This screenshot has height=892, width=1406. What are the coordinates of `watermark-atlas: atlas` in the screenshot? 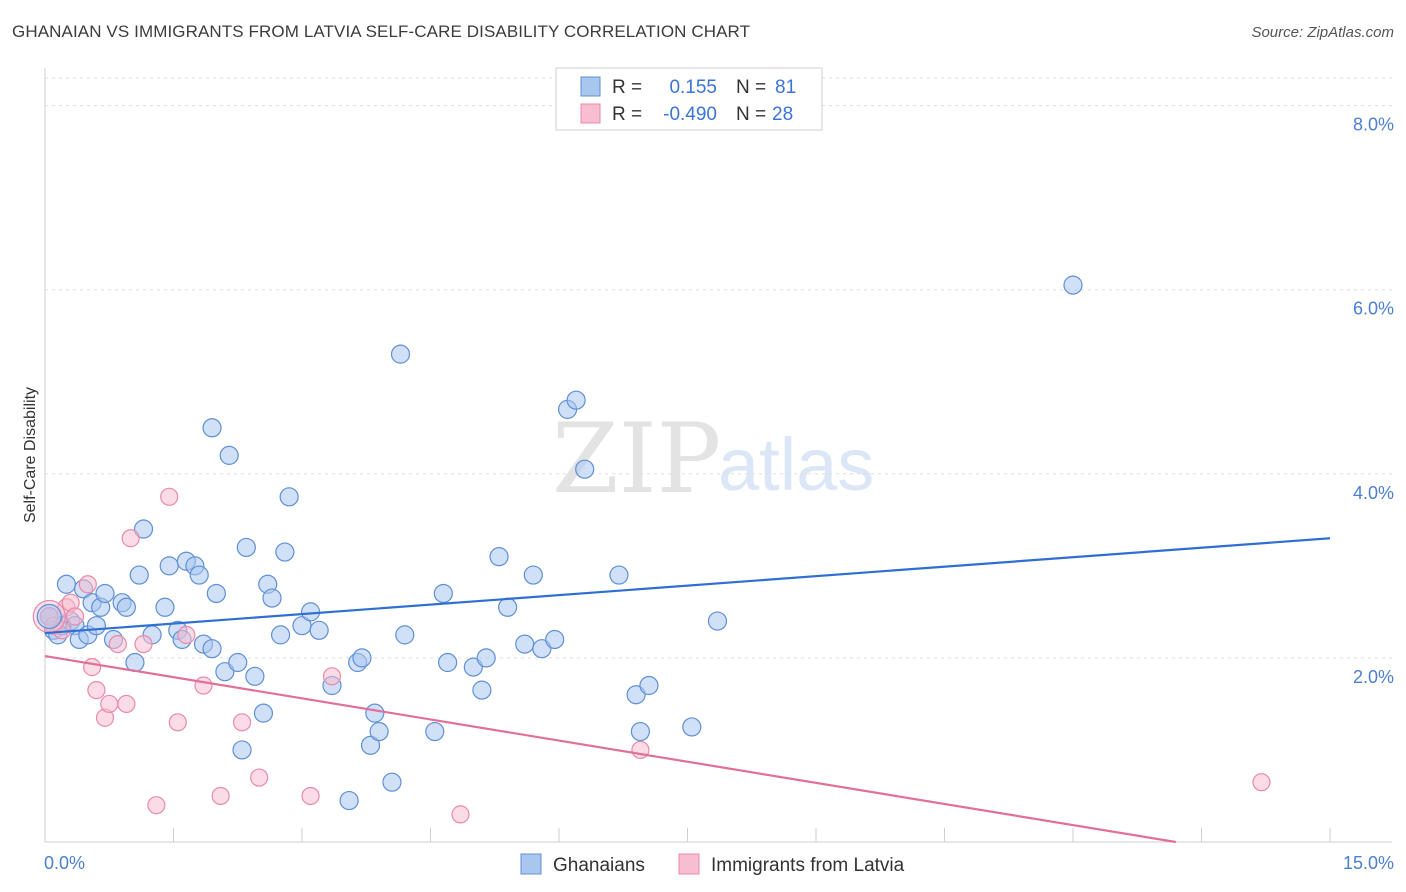 It's located at (796, 464).